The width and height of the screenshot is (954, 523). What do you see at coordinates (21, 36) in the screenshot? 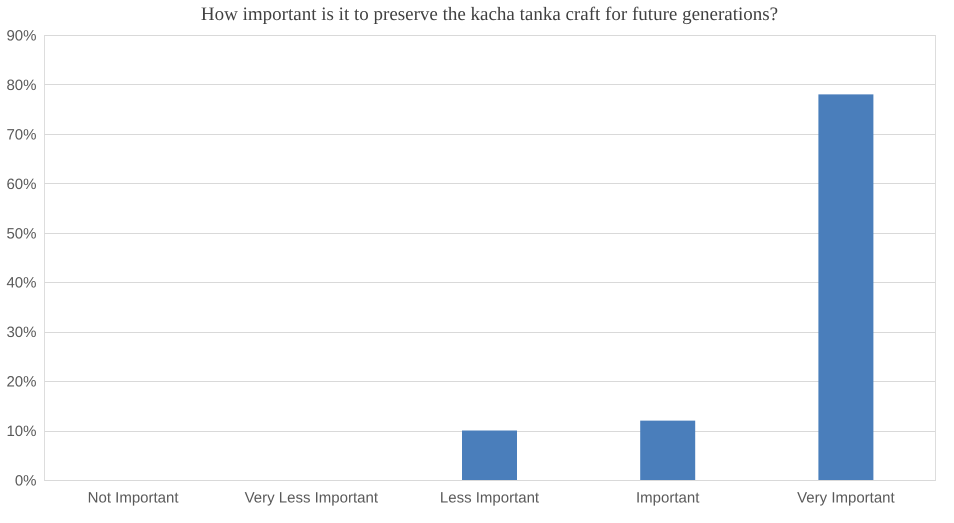
I see `y-tick-label: 90%` at bounding box center [21, 36].